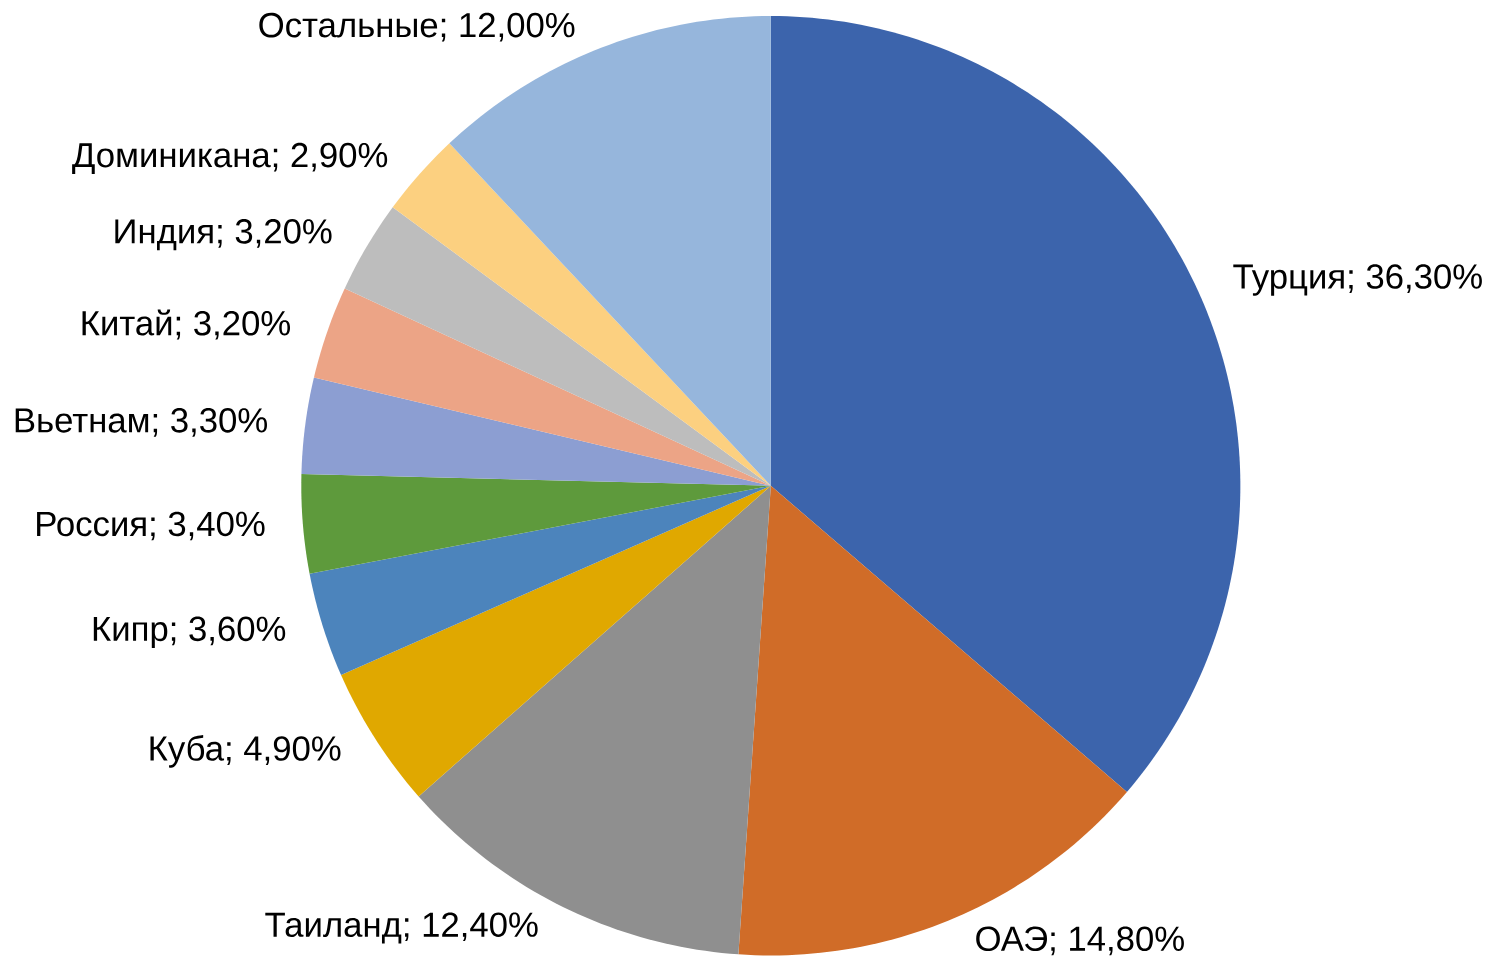 Image resolution: width=1496 pixels, height=968 pixels. Describe the element at coordinates (164, 235) in the screenshot. I see `slice-label: Индия` at that location.